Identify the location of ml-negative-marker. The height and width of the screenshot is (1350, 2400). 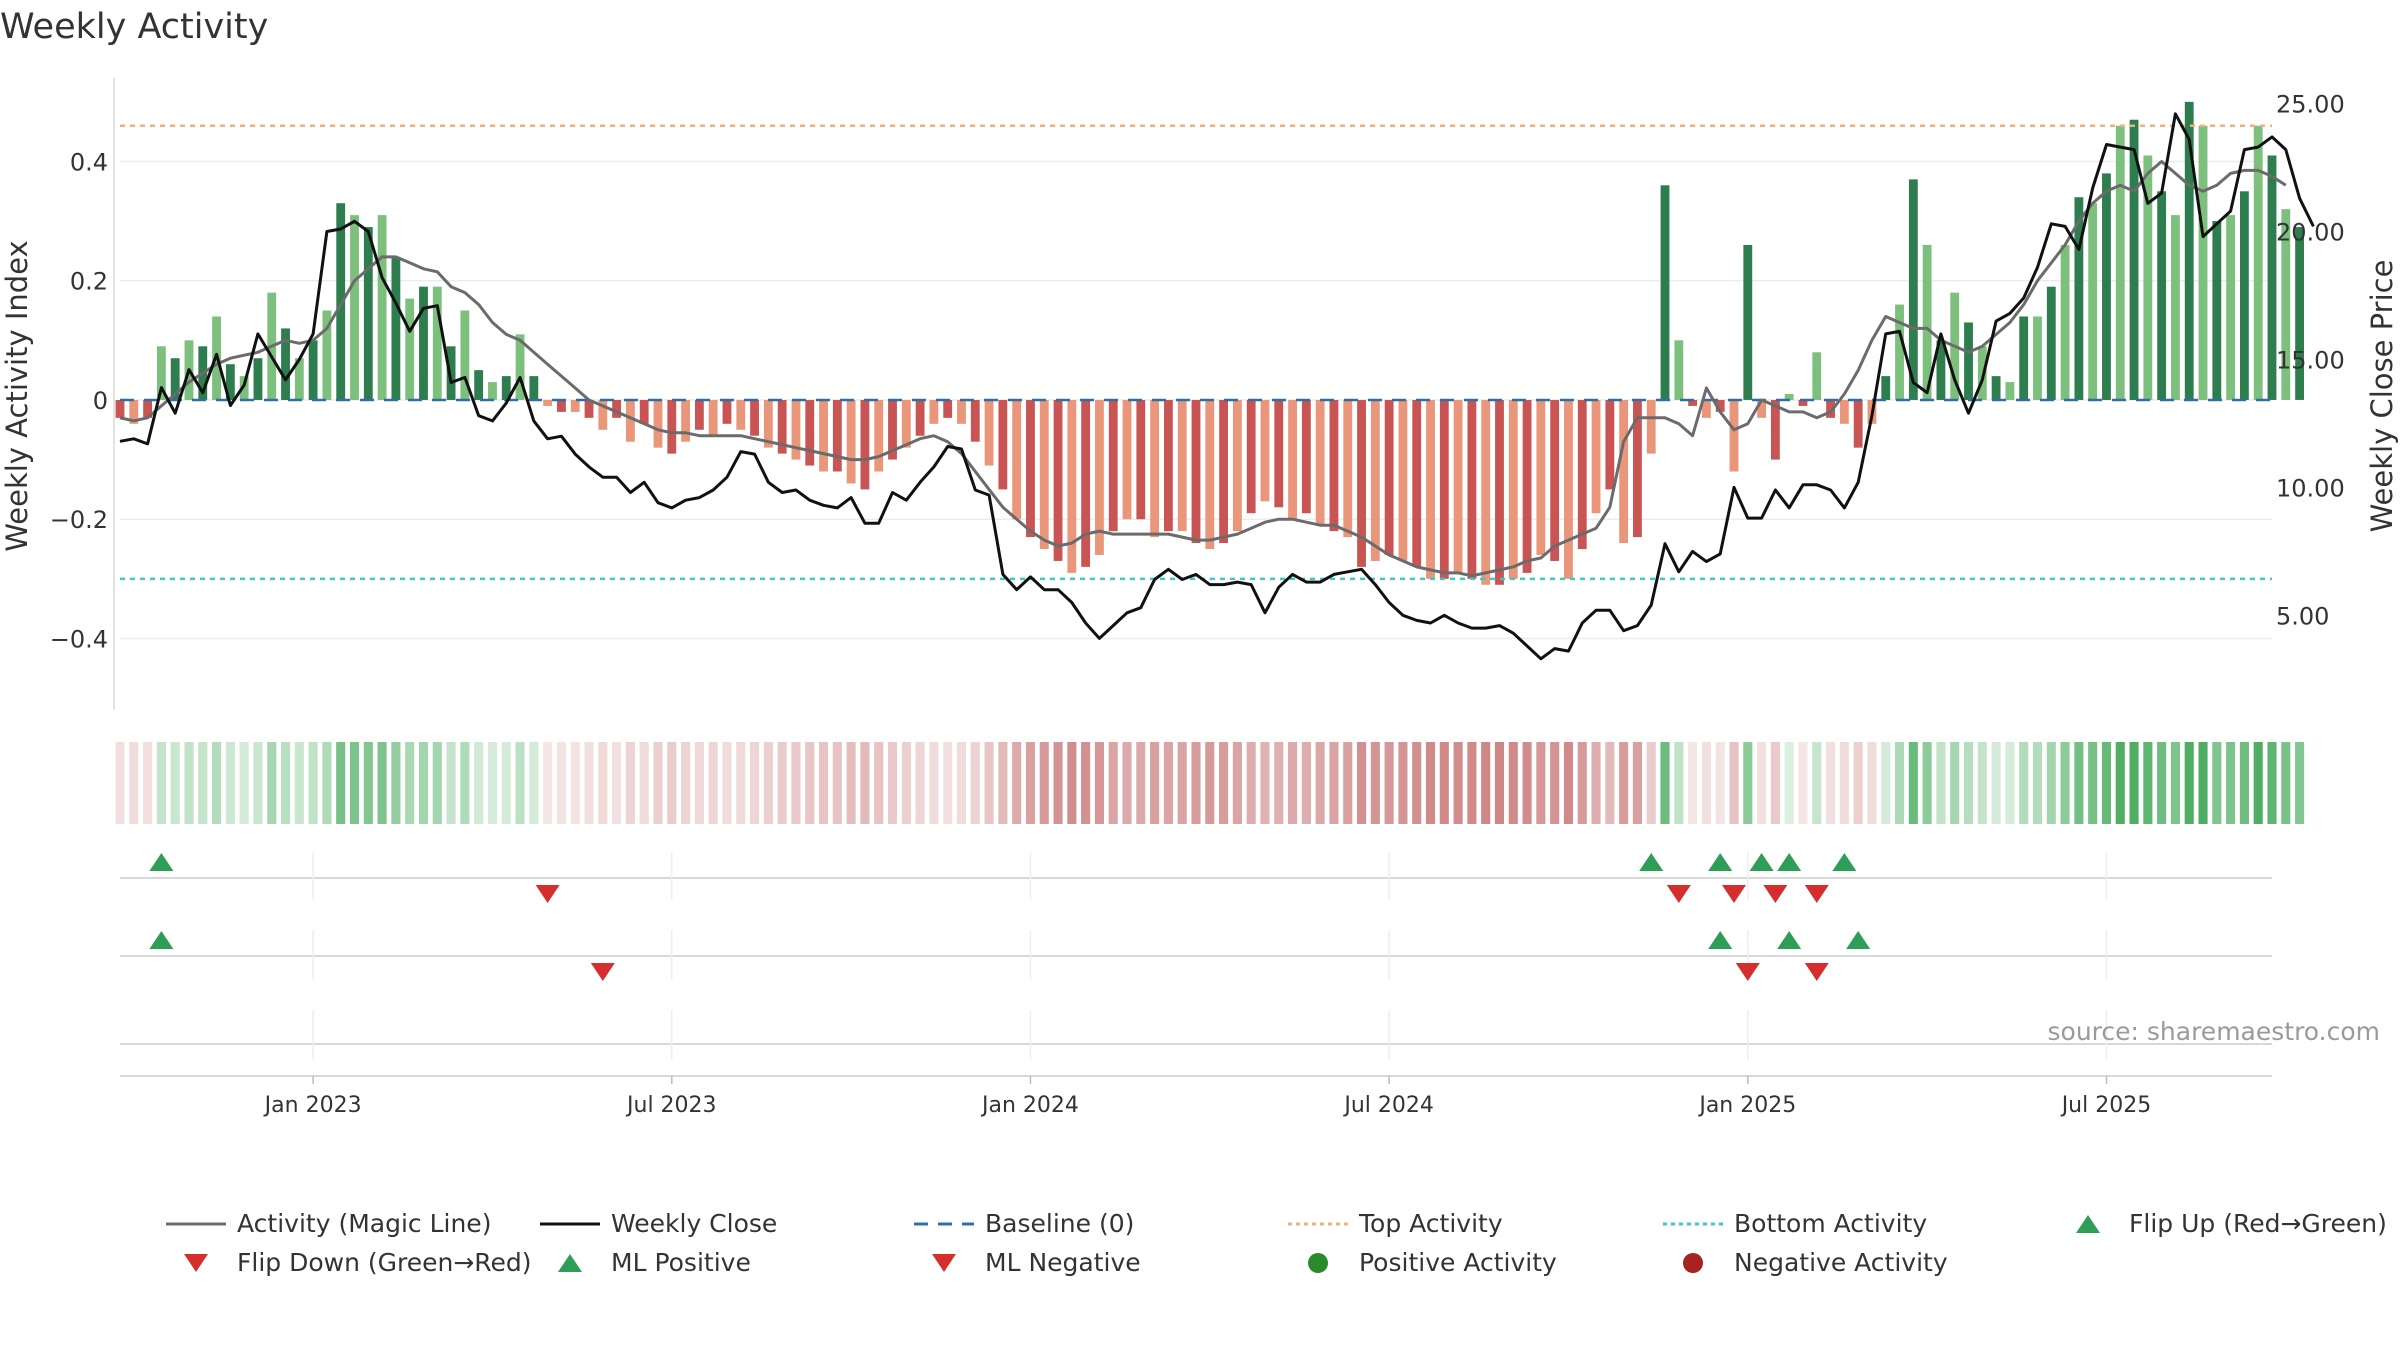
(1816, 972).